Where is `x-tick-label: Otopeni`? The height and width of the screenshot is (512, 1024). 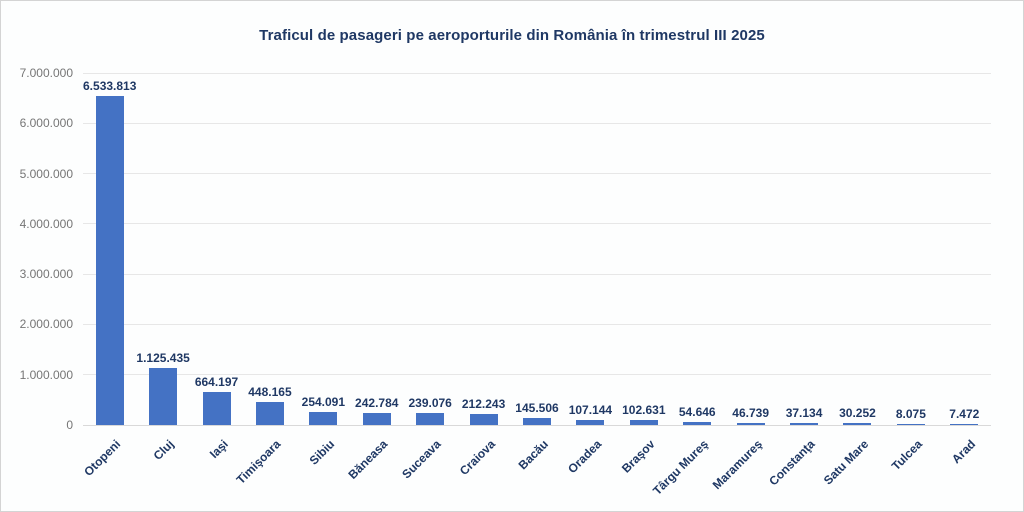
x-tick-label: Otopeni is located at coordinates (102, 458).